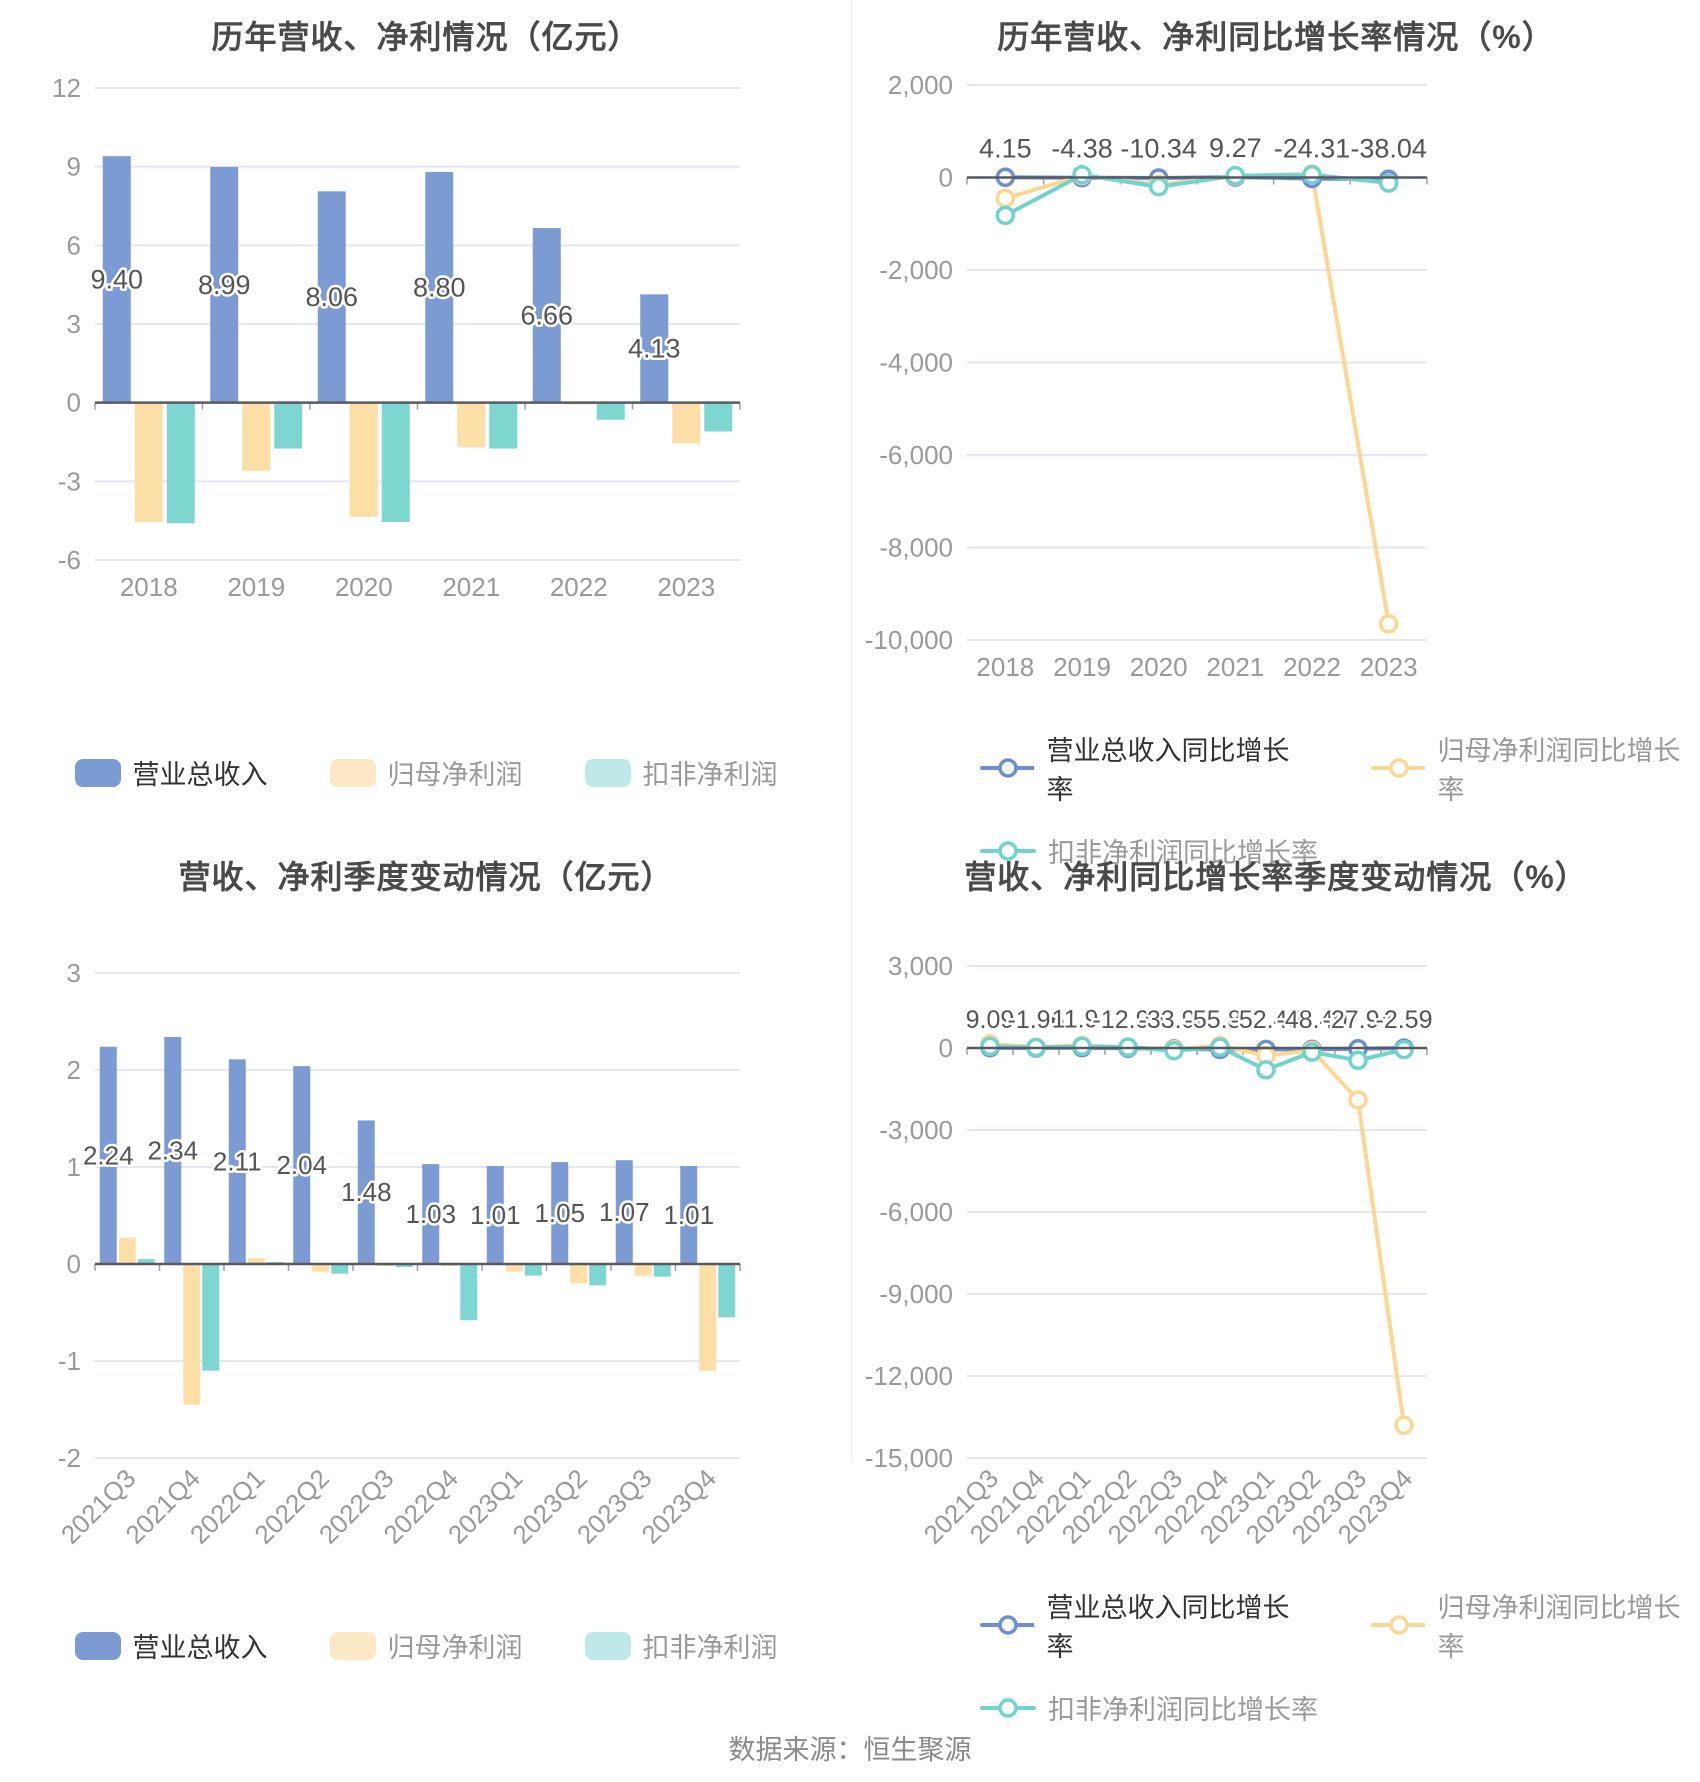  What do you see at coordinates (546, 315) in the screenshot?
I see `svg-text: 6.66` at bounding box center [546, 315].